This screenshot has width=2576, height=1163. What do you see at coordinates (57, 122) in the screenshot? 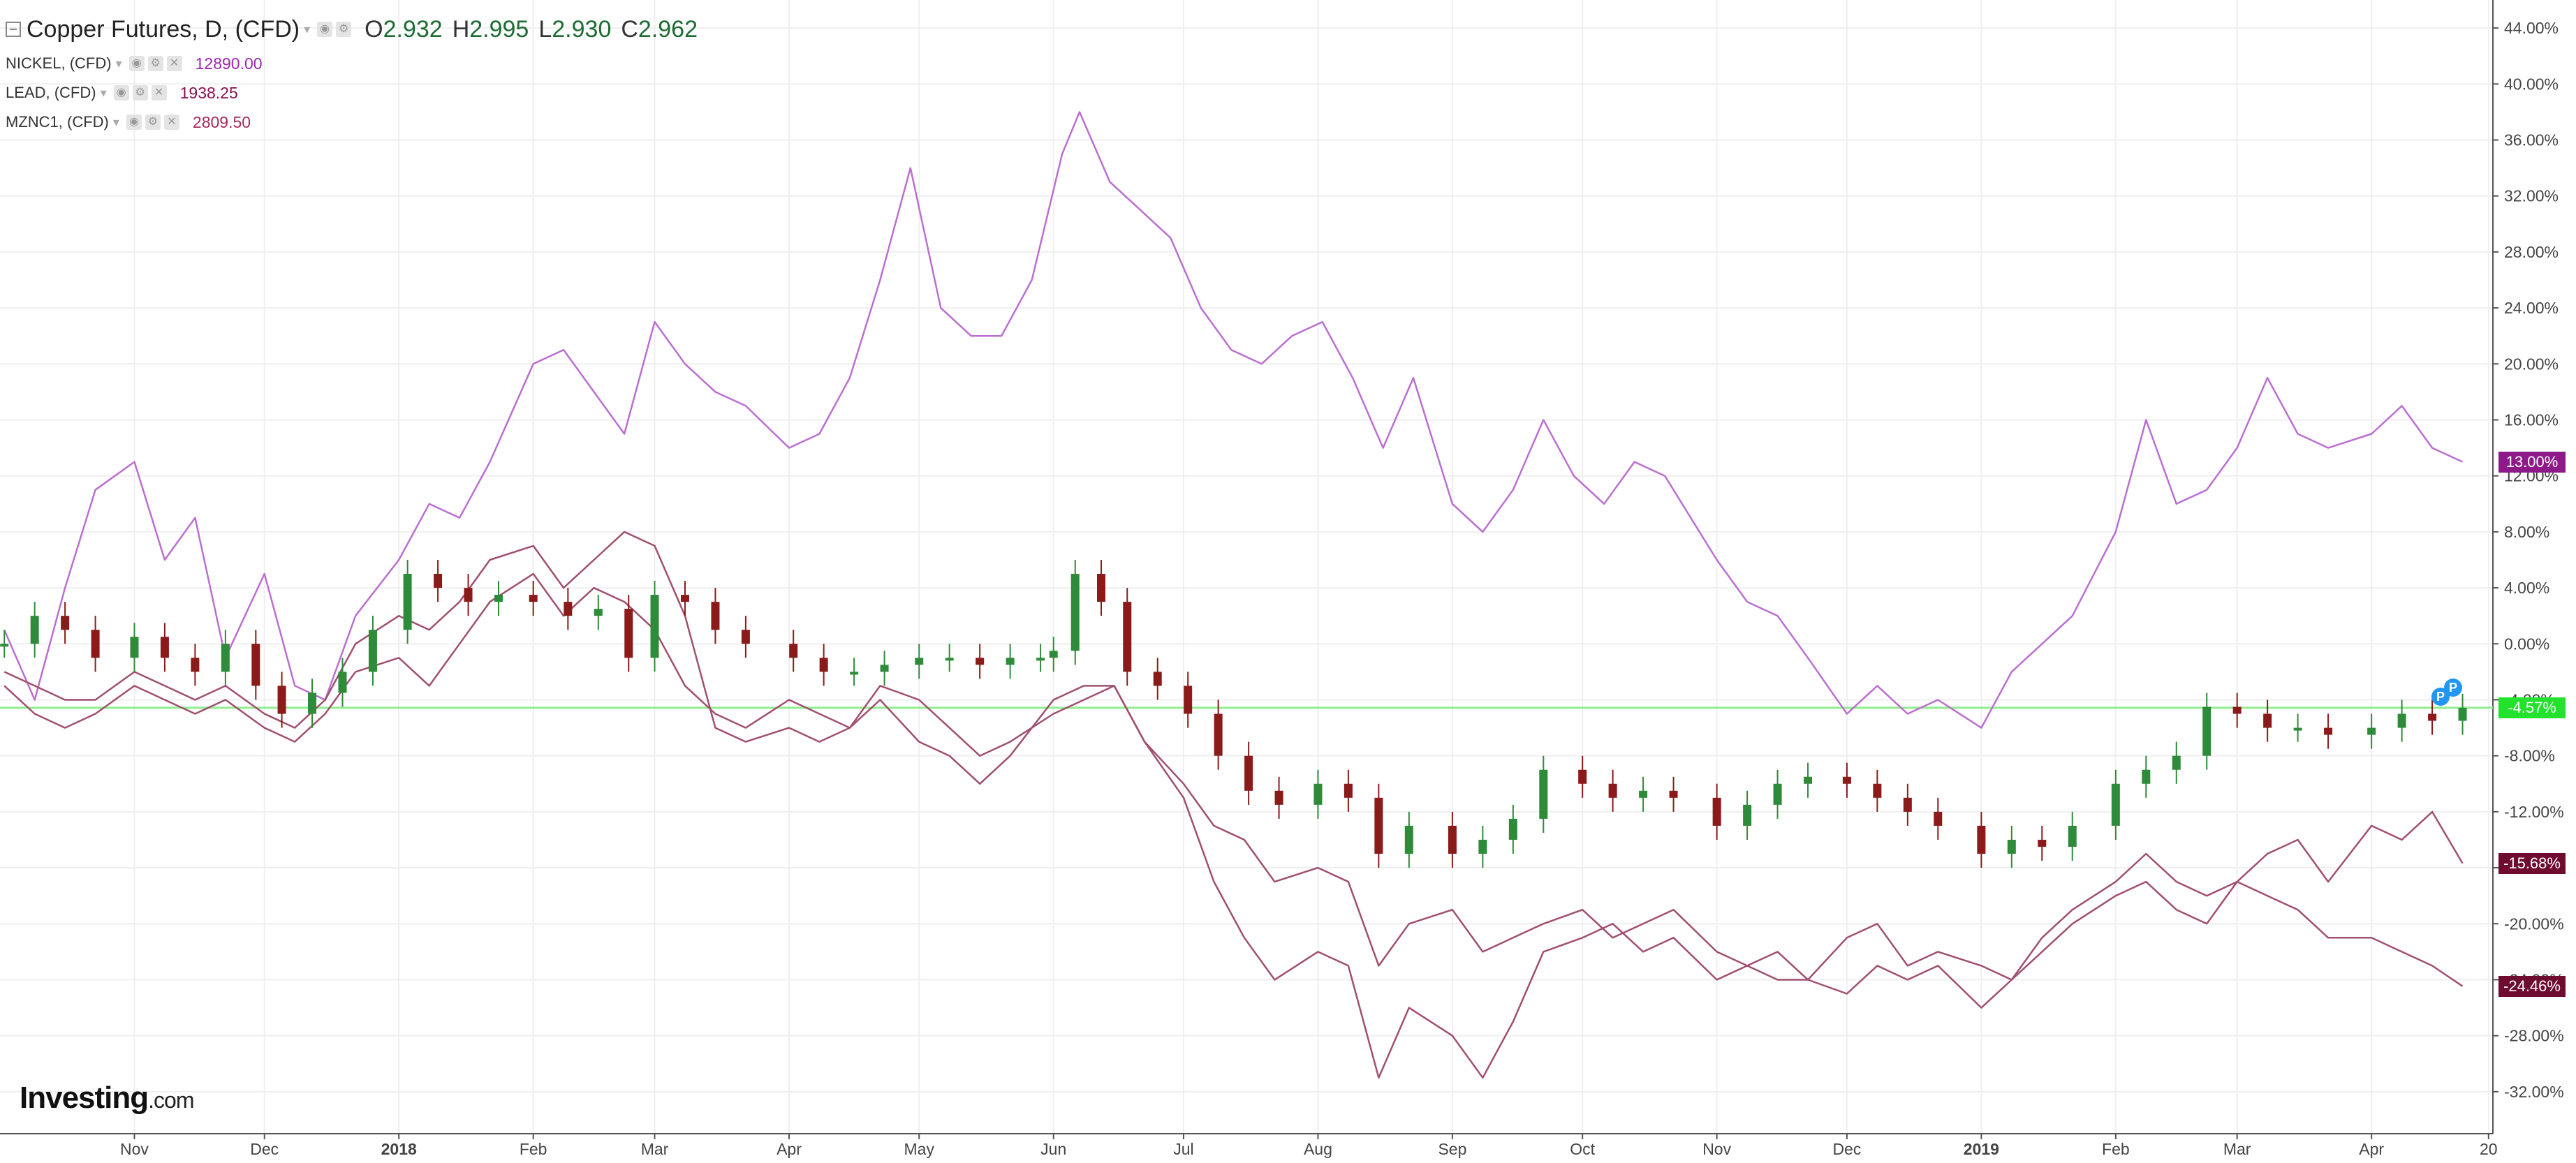
I see `zinc-symbol: MZNC1, (CFD)` at bounding box center [57, 122].